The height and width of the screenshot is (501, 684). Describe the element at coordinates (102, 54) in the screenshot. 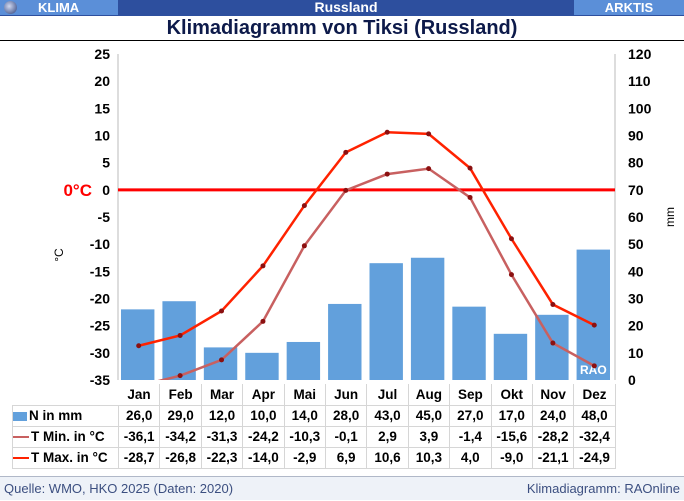

I see `y-left-tick: 25` at that location.